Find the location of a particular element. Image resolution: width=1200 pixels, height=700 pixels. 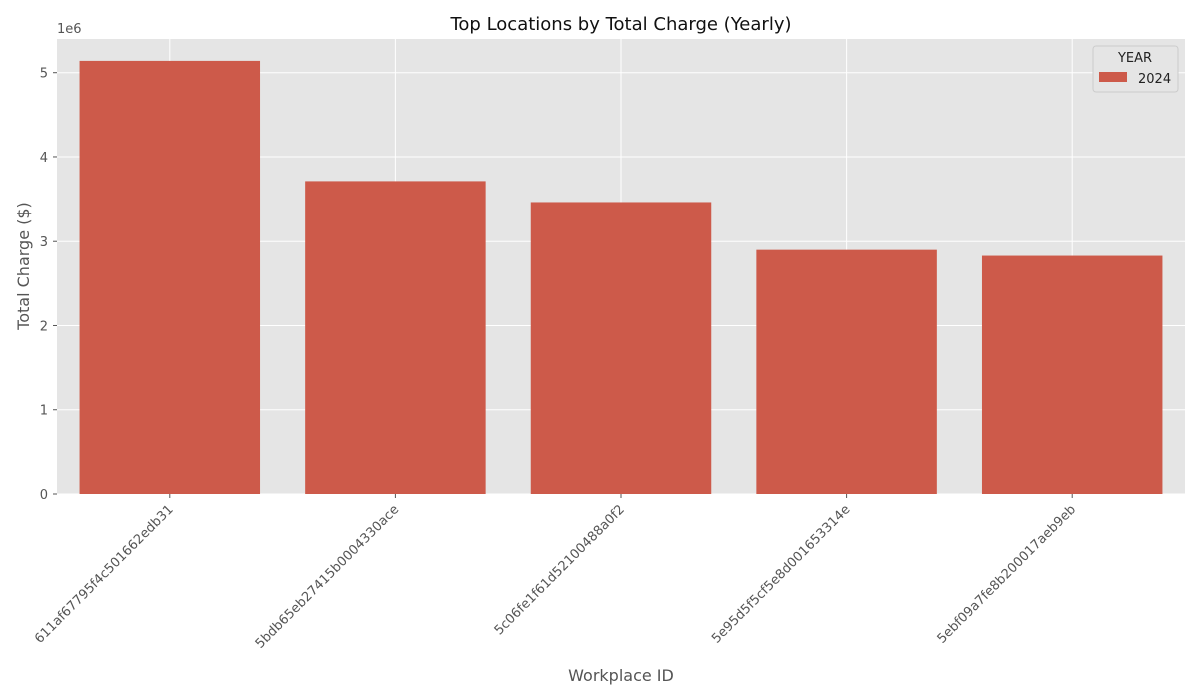

legend-label: 2024 is located at coordinates (1154, 79).